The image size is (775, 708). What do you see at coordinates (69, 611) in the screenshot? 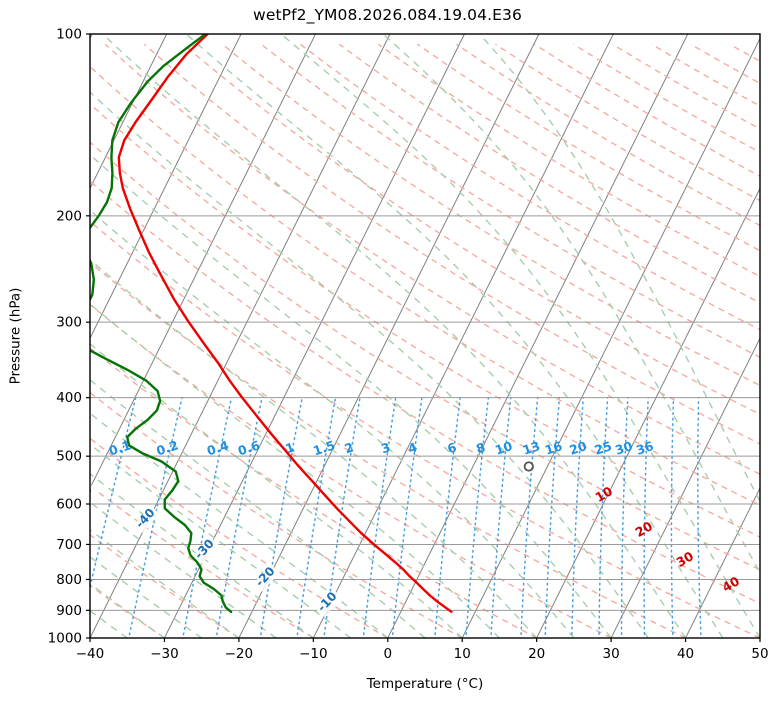
I see `y-tick-label: 900` at bounding box center [69, 611].